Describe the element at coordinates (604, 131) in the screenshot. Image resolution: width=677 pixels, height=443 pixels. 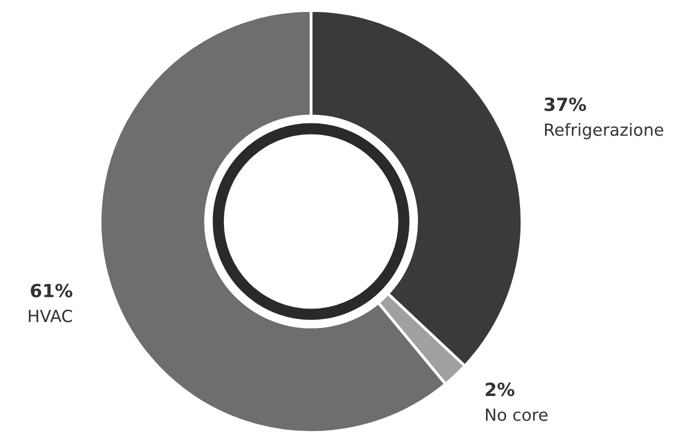
I see `slice-label: Refrigerazione` at that location.